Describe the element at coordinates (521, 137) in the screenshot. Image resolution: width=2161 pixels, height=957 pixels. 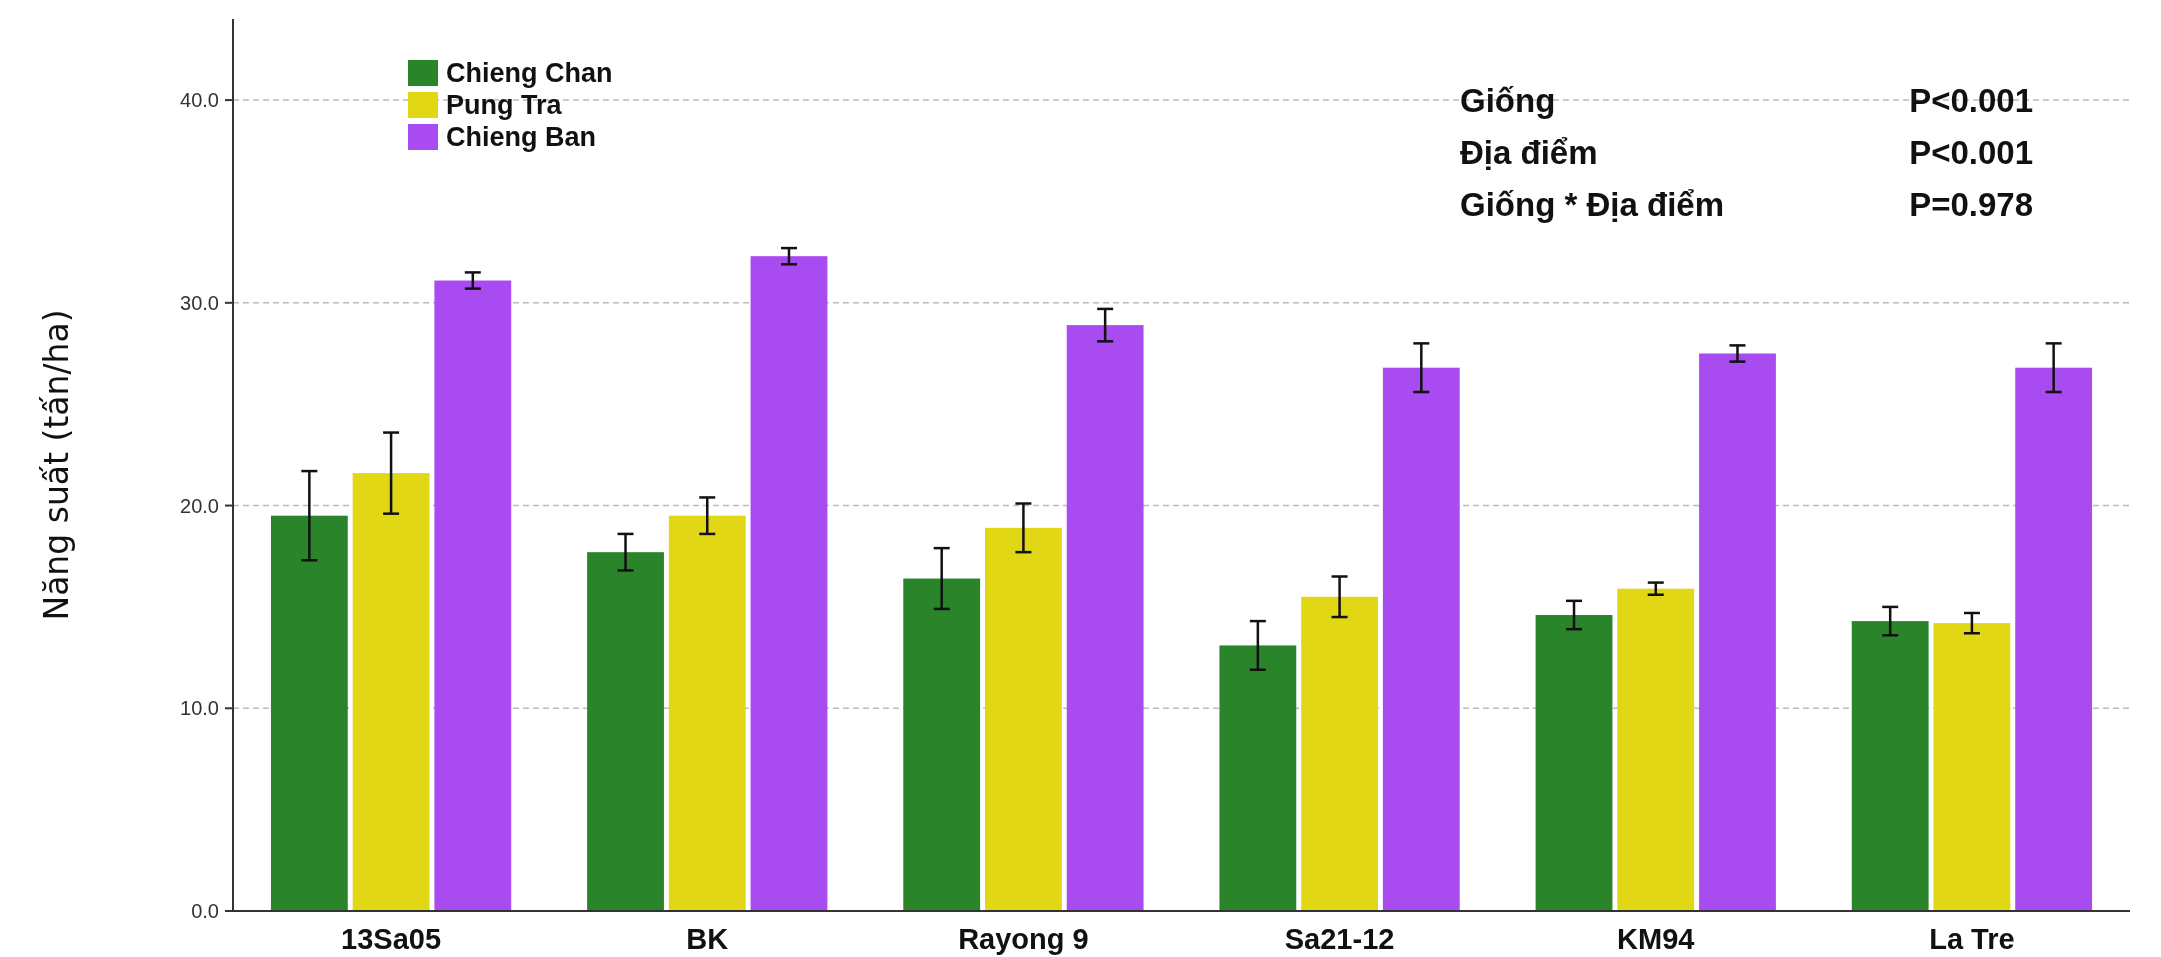
I see `legend-label: Chieng Ban` at that location.